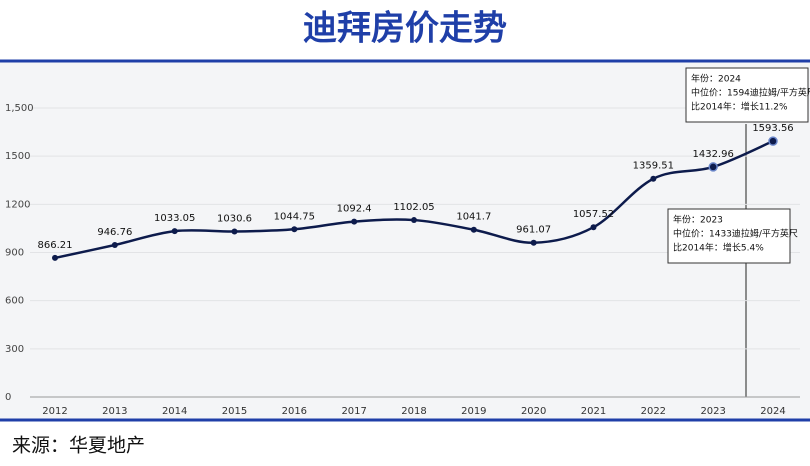 The image size is (810, 466). Describe the element at coordinates (55, 245) in the screenshot. I see `data-label: 866.21` at that location.